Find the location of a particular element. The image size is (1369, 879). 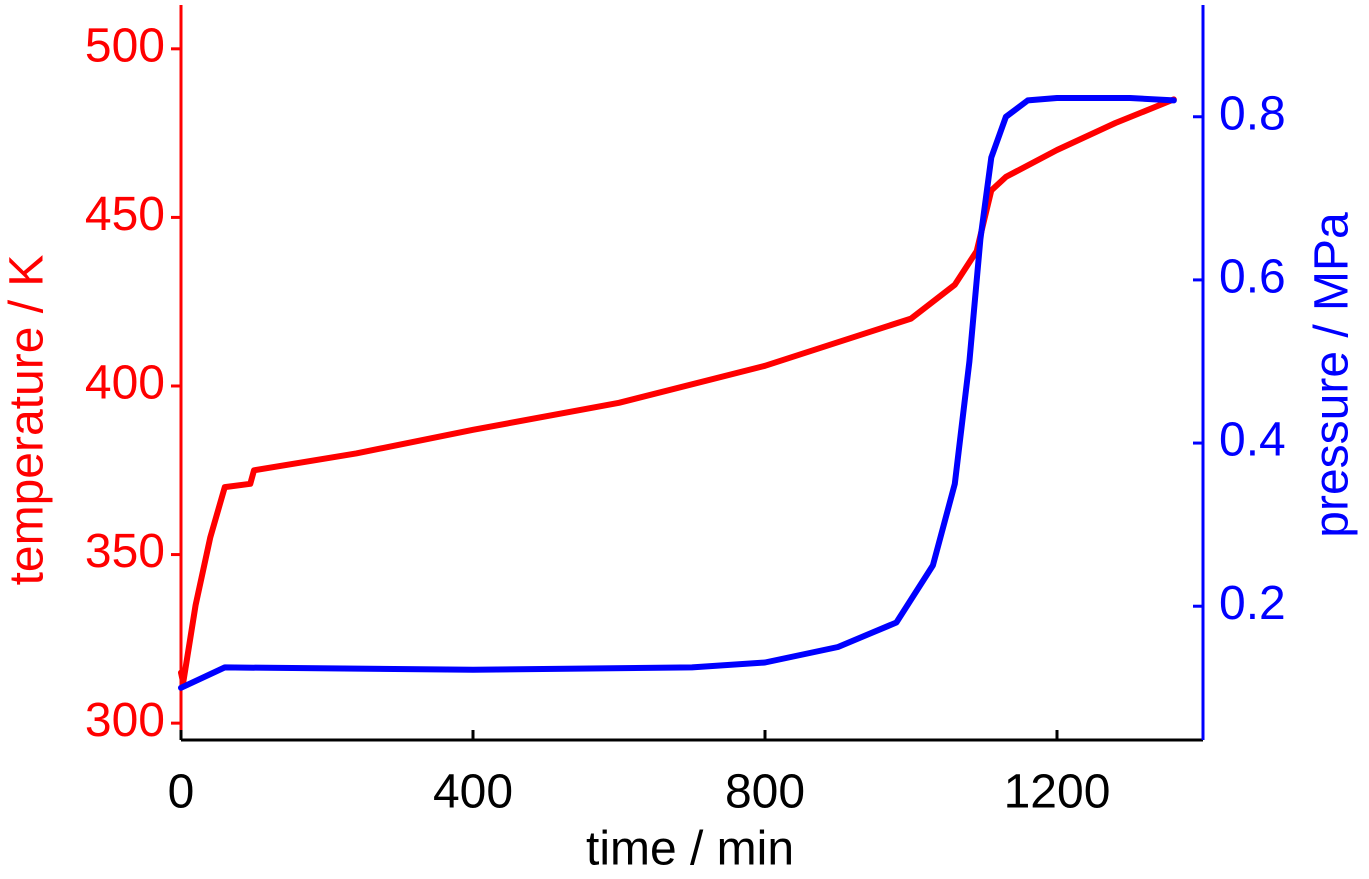

x-tick-label: 1200 is located at coordinates (1057, 792).